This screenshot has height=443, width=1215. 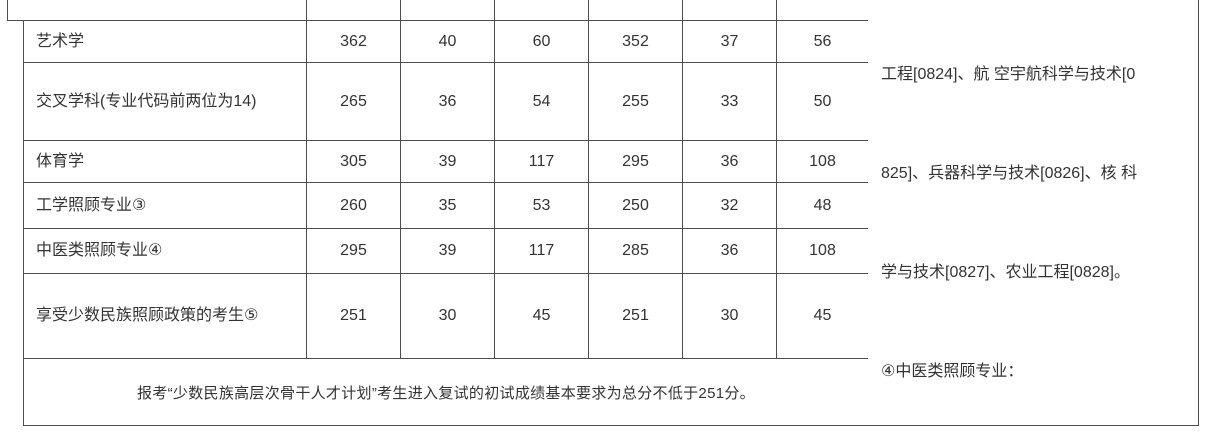 What do you see at coordinates (353, 41) in the screenshot?
I see `score-cell: 362` at bounding box center [353, 41].